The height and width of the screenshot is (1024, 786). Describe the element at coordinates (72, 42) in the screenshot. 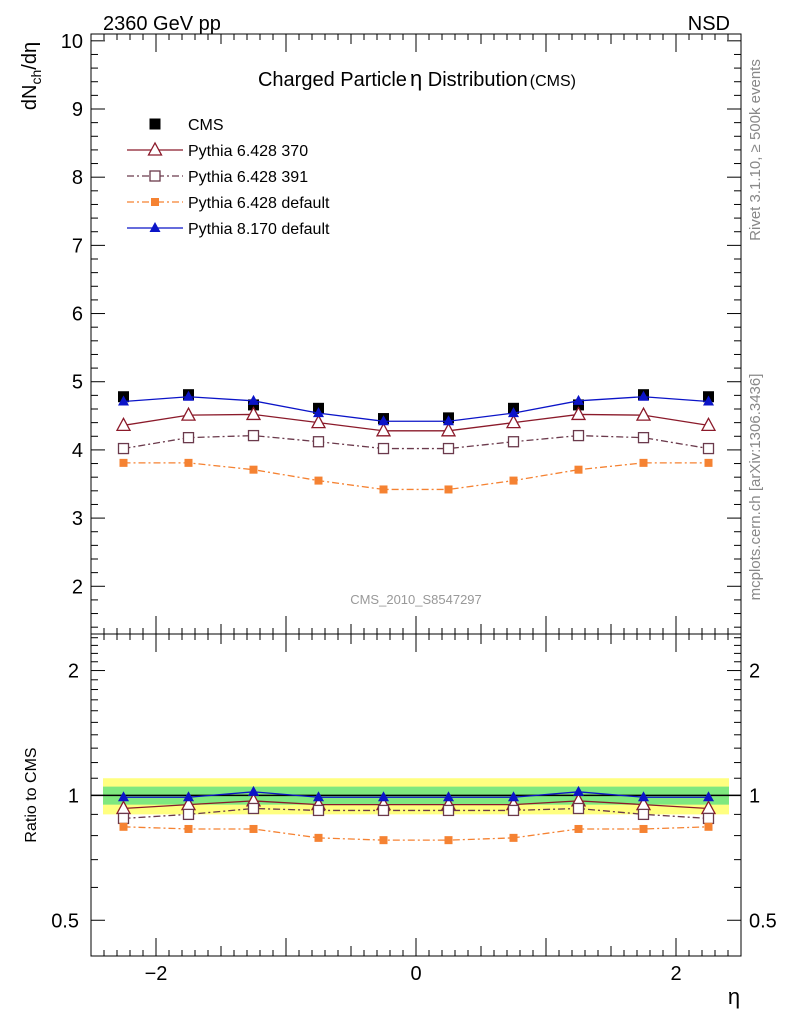

I see `main-y-tick-label: 10` at that location.